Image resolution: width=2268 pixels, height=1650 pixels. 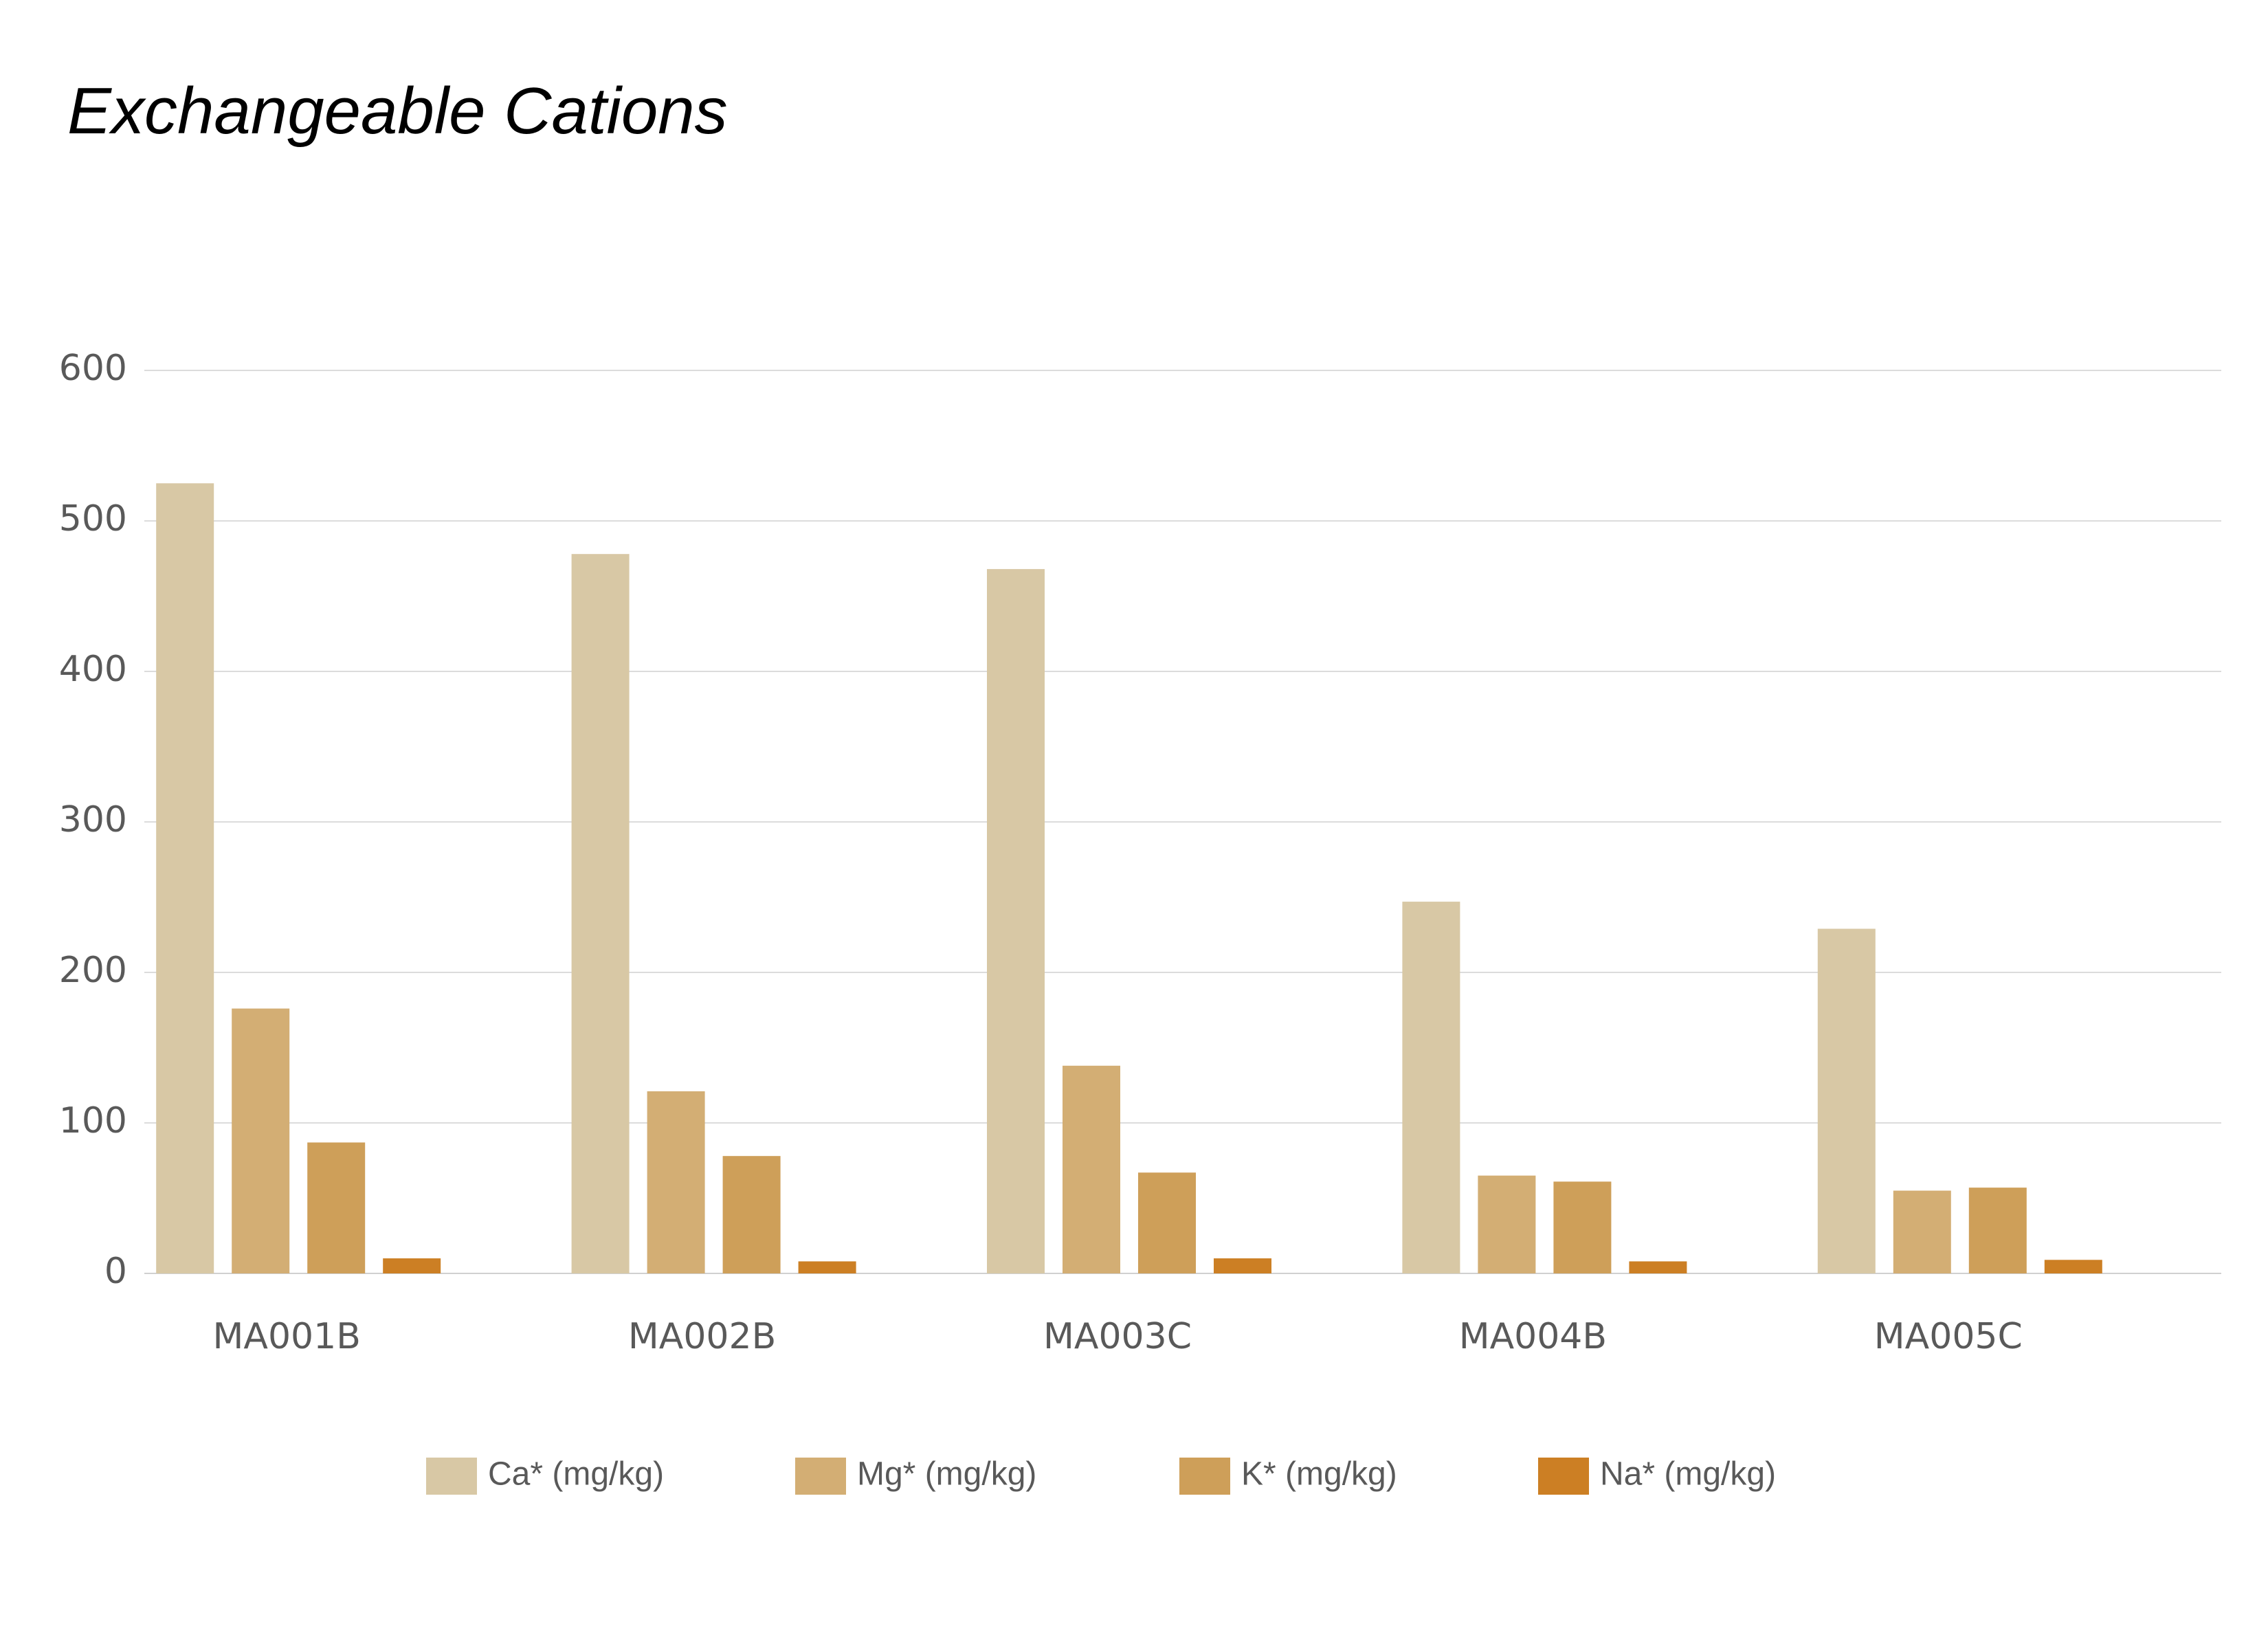 What do you see at coordinates (287, 1336) in the screenshot?
I see `x-tick-label: MA001B` at bounding box center [287, 1336].